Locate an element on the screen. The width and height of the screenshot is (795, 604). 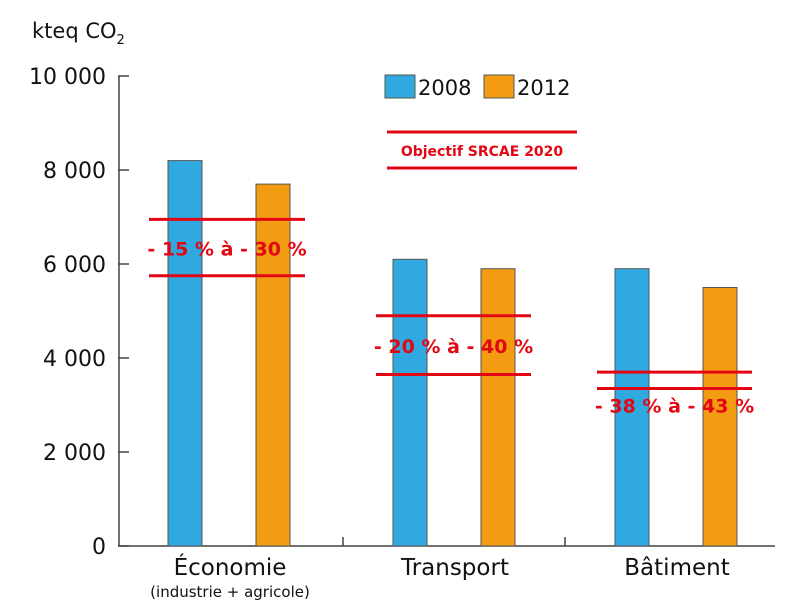
y-tick-label: 4 000 is located at coordinates (74, 359).